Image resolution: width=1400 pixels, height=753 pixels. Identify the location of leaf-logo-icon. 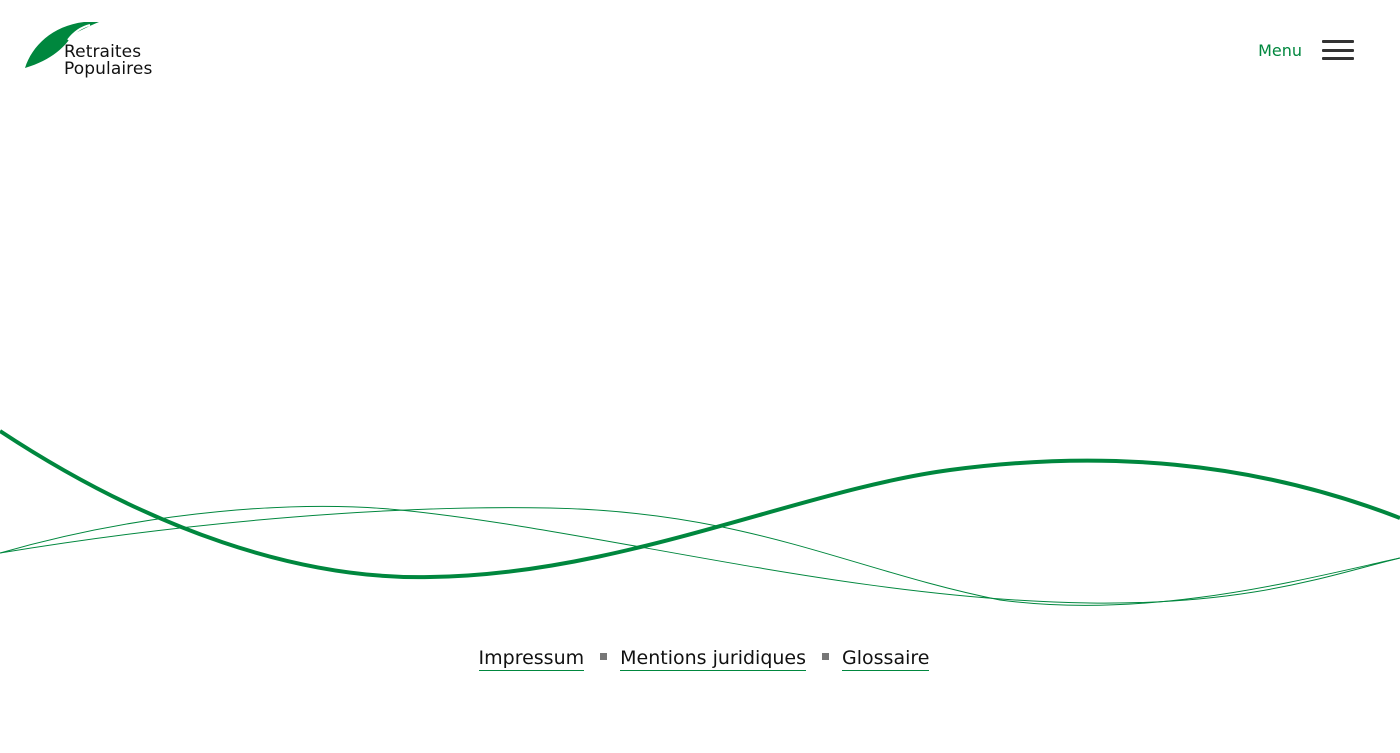
(62, 45).